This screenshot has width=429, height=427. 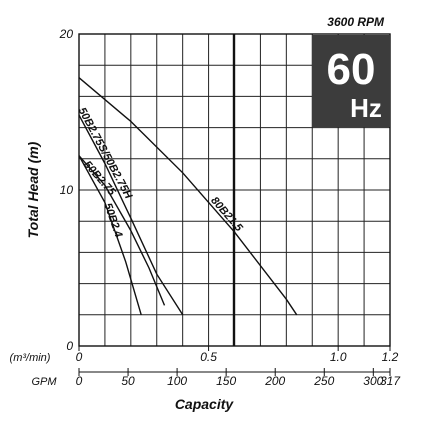 What do you see at coordinates (66, 34) in the screenshot?
I see `y-tick-label: 20` at bounding box center [66, 34].